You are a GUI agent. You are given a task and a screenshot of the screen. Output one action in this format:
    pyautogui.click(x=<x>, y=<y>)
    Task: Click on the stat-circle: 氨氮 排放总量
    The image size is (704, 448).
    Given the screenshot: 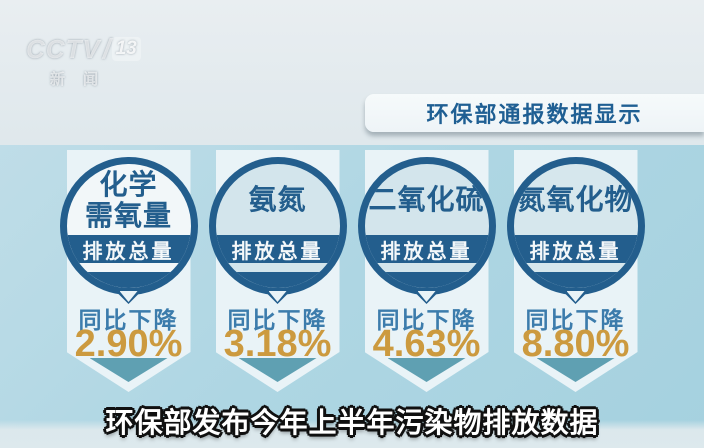 What is the action you would take?
    pyautogui.click(x=277, y=226)
    